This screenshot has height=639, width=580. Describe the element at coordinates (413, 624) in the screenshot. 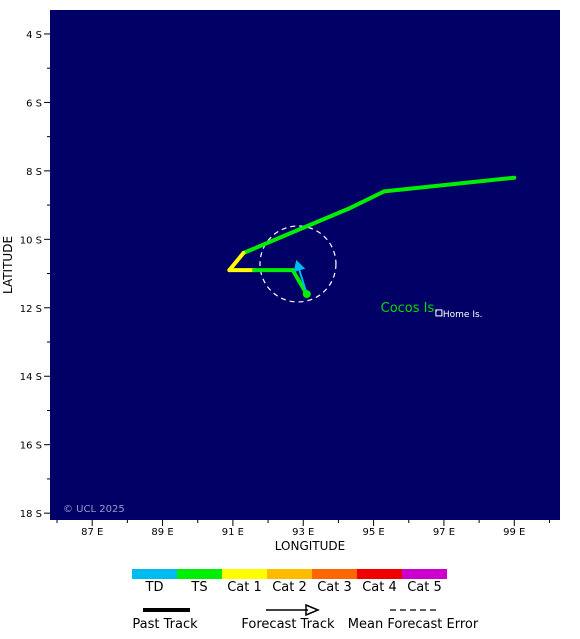

I see `mean-error-legend-label: Mean Forecast Error` at that location.